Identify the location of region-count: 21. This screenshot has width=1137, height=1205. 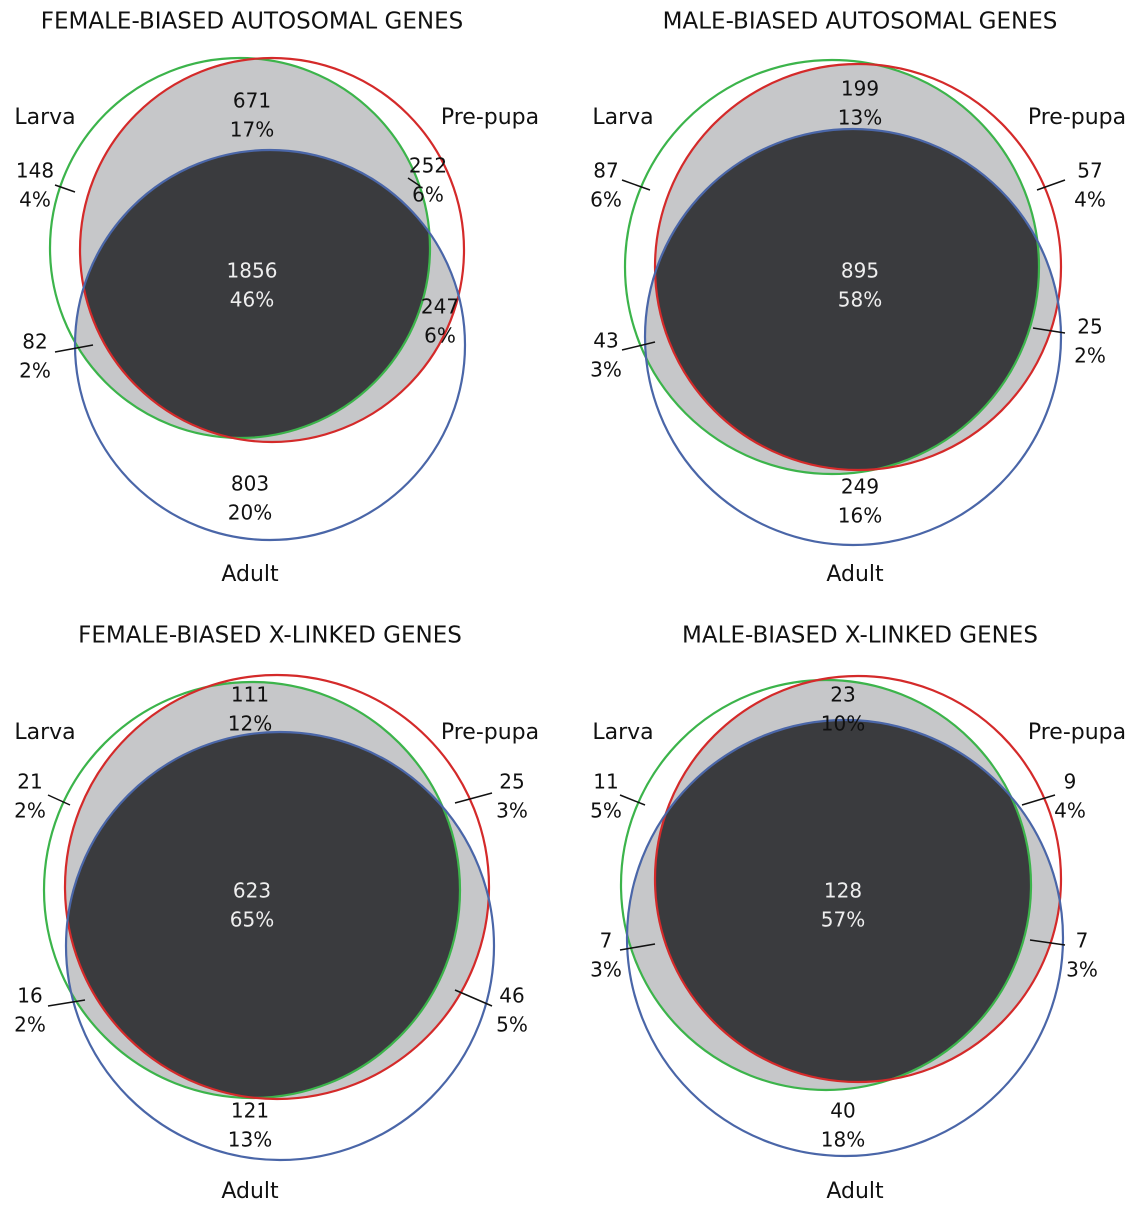
(29, 782).